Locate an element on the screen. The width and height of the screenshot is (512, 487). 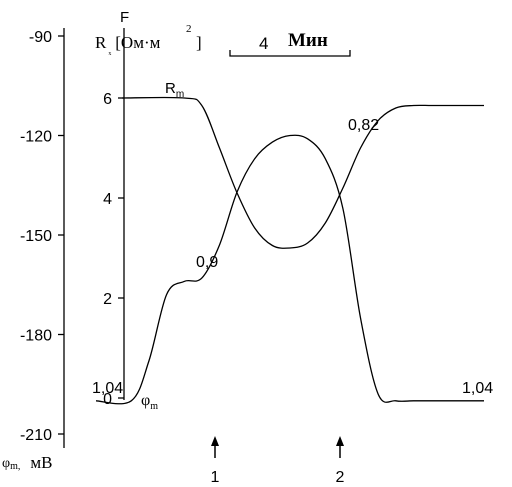
scale-bar-unit: Мин is located at coordinates (308, 40).